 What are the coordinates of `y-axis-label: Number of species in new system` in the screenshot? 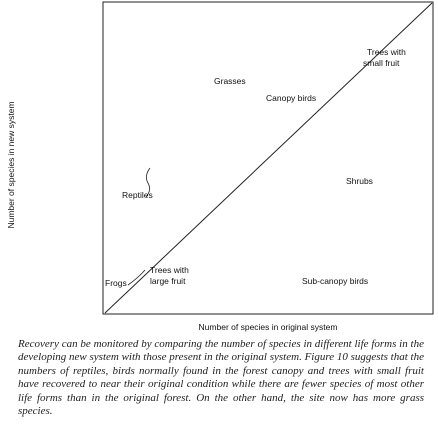 It's located at (11, 164).